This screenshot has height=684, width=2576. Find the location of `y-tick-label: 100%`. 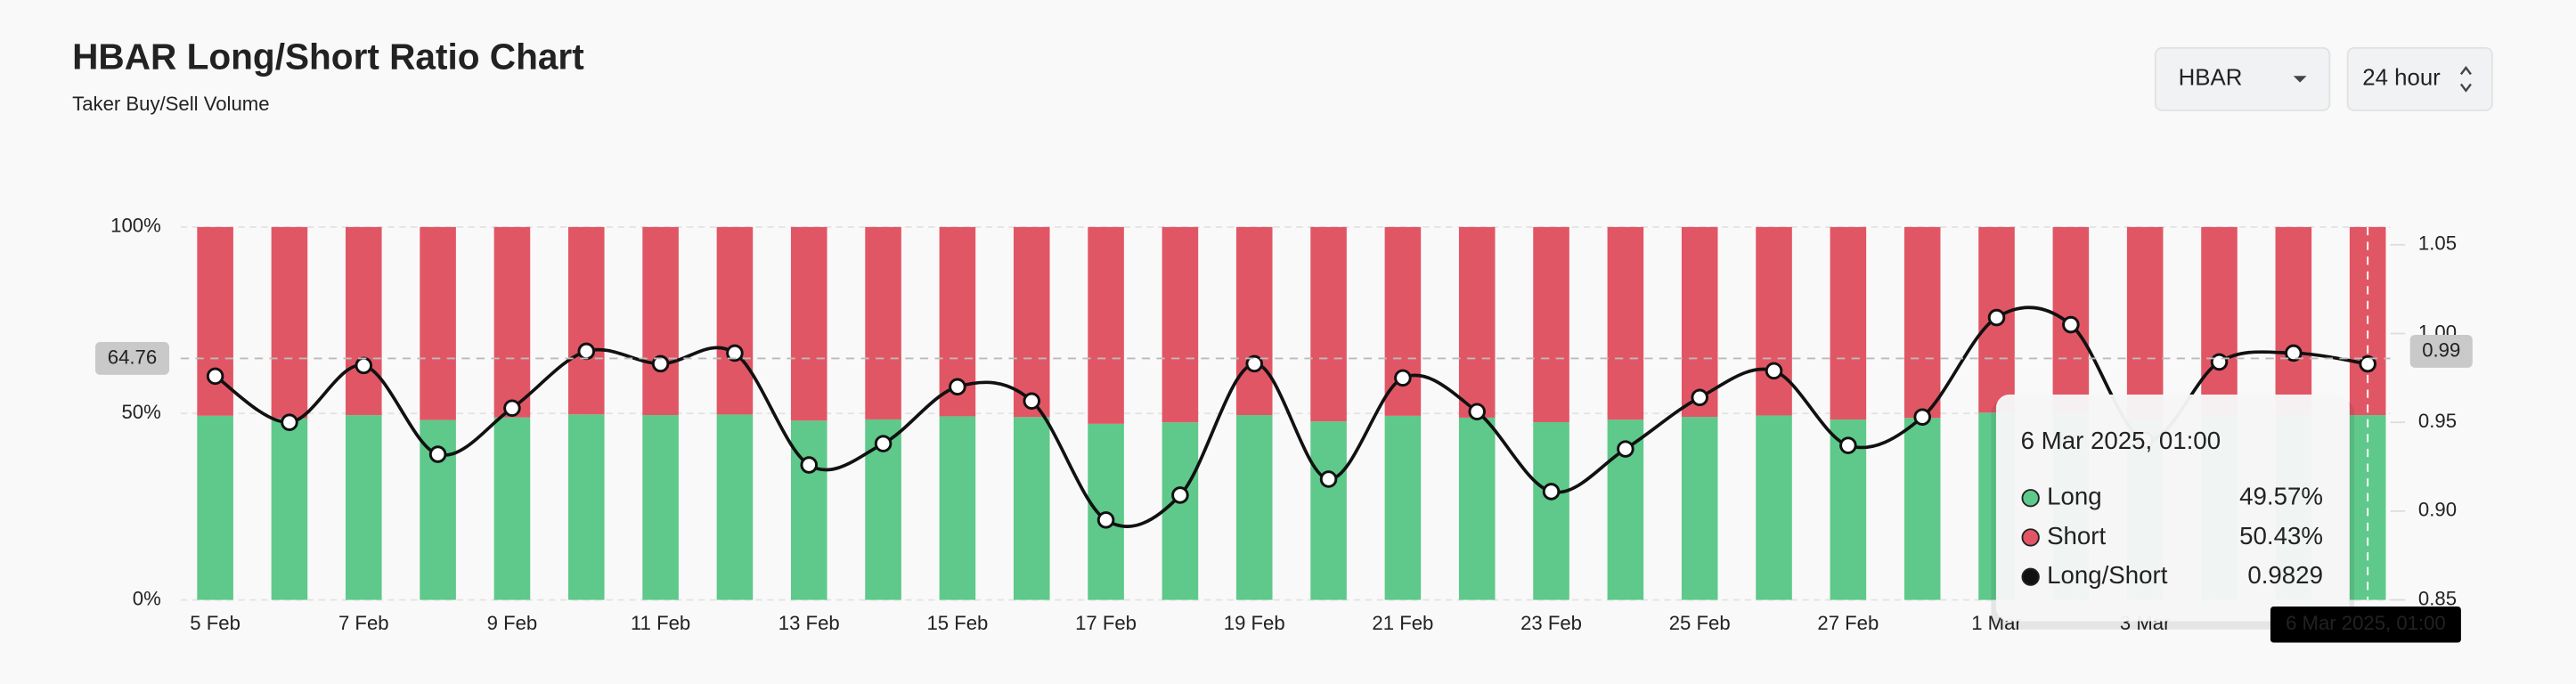

y-tick-label: 100% is located at coordinates (135, 226).